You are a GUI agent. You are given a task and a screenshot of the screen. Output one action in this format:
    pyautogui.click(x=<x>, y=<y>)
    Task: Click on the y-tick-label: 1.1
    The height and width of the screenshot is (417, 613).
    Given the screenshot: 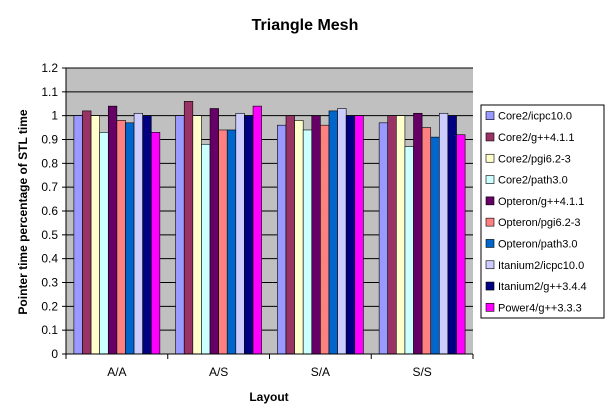 What is the action you would take?
    pyautogui.click(x=49, y=92)
    